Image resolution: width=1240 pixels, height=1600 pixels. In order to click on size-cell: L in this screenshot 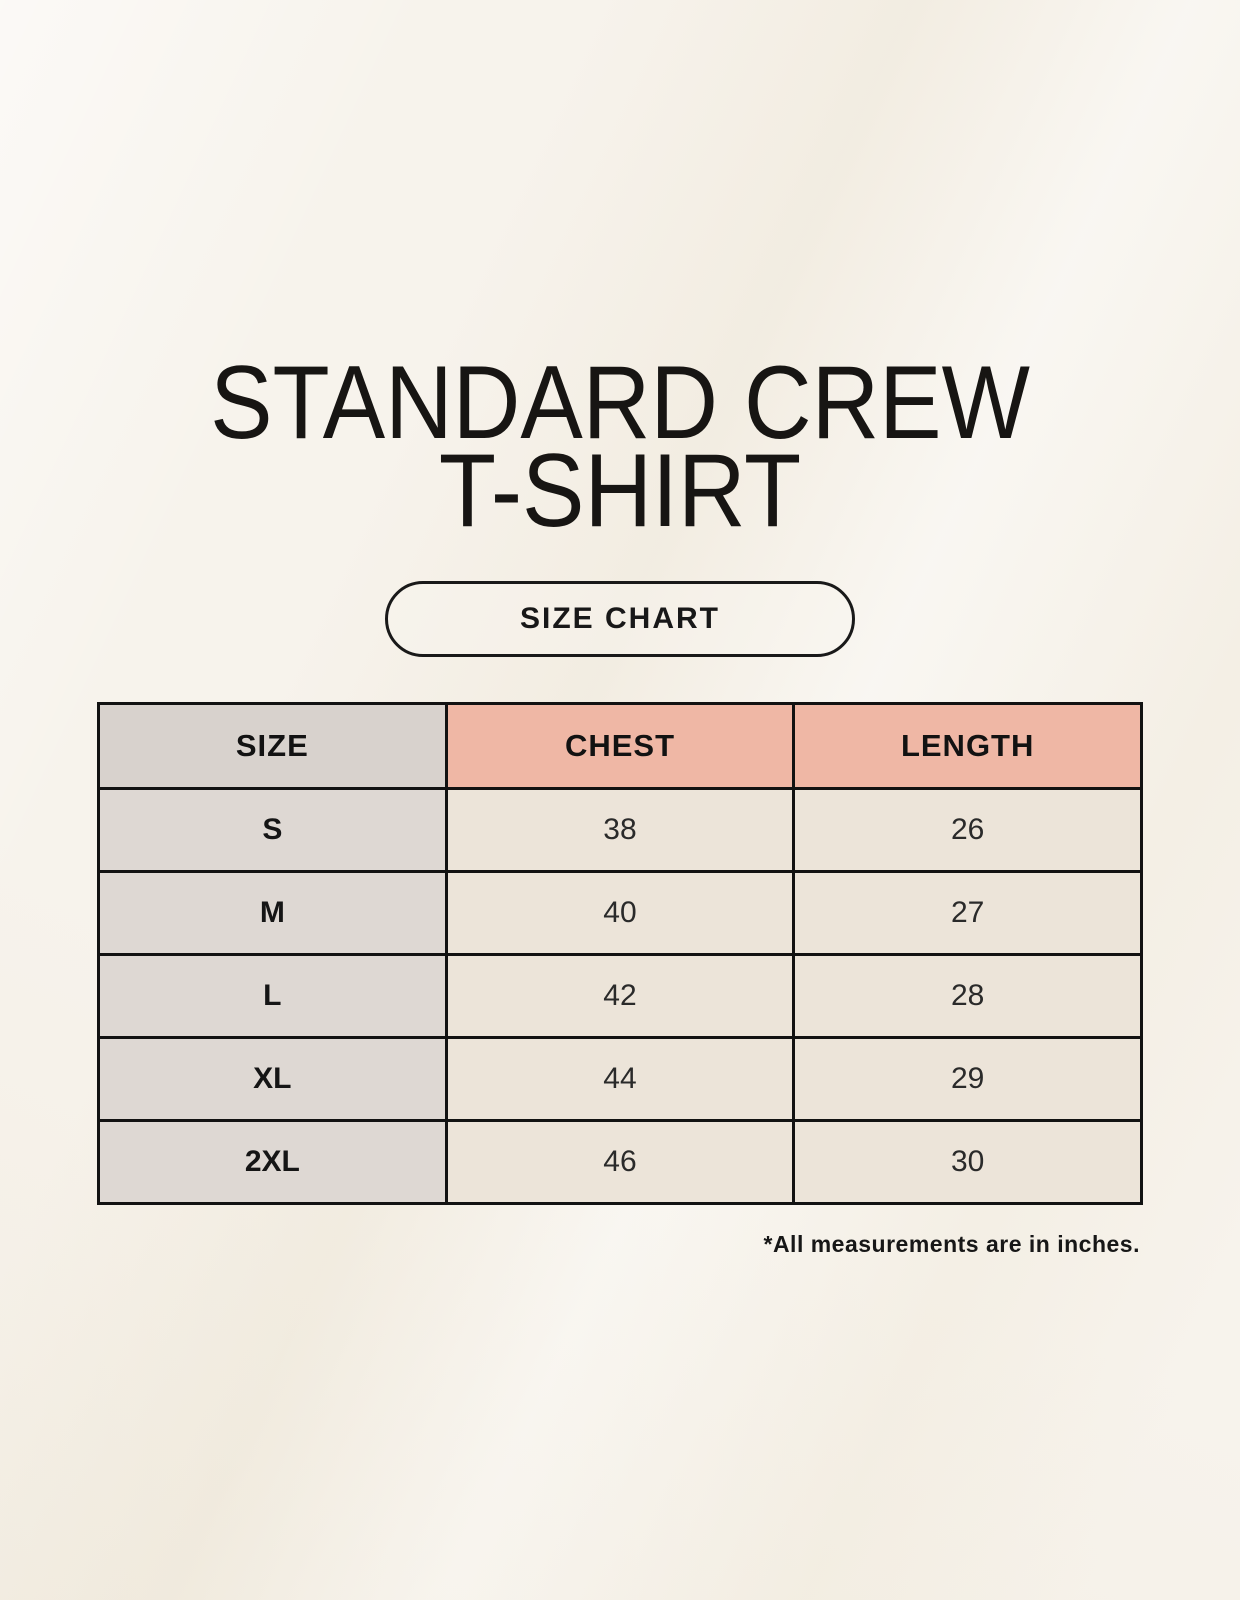, I will do `click(272, 996)`.